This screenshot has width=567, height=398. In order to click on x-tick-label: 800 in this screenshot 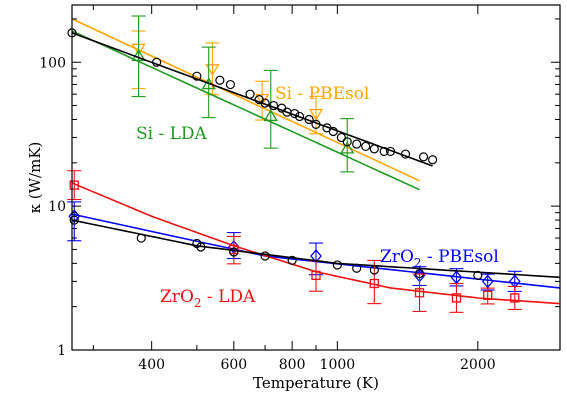, I will do `click(292, 365)`.